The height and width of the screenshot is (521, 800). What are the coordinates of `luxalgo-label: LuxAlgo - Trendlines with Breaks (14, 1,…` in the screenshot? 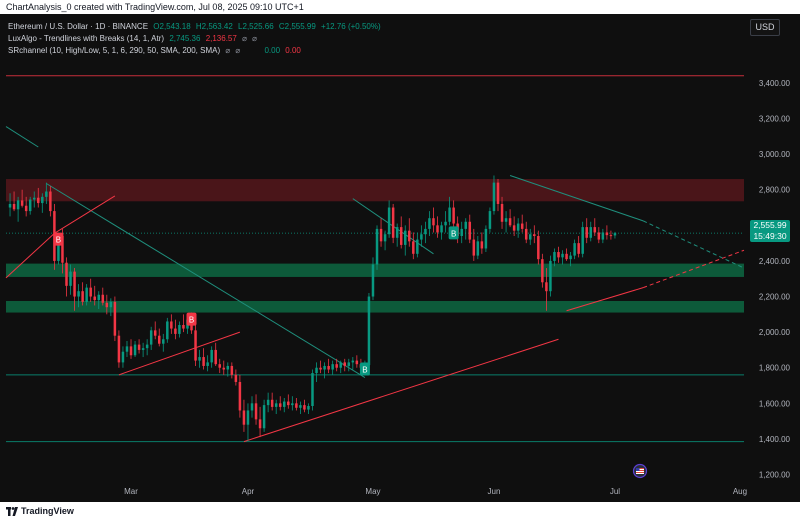 It's located at (86, 38).